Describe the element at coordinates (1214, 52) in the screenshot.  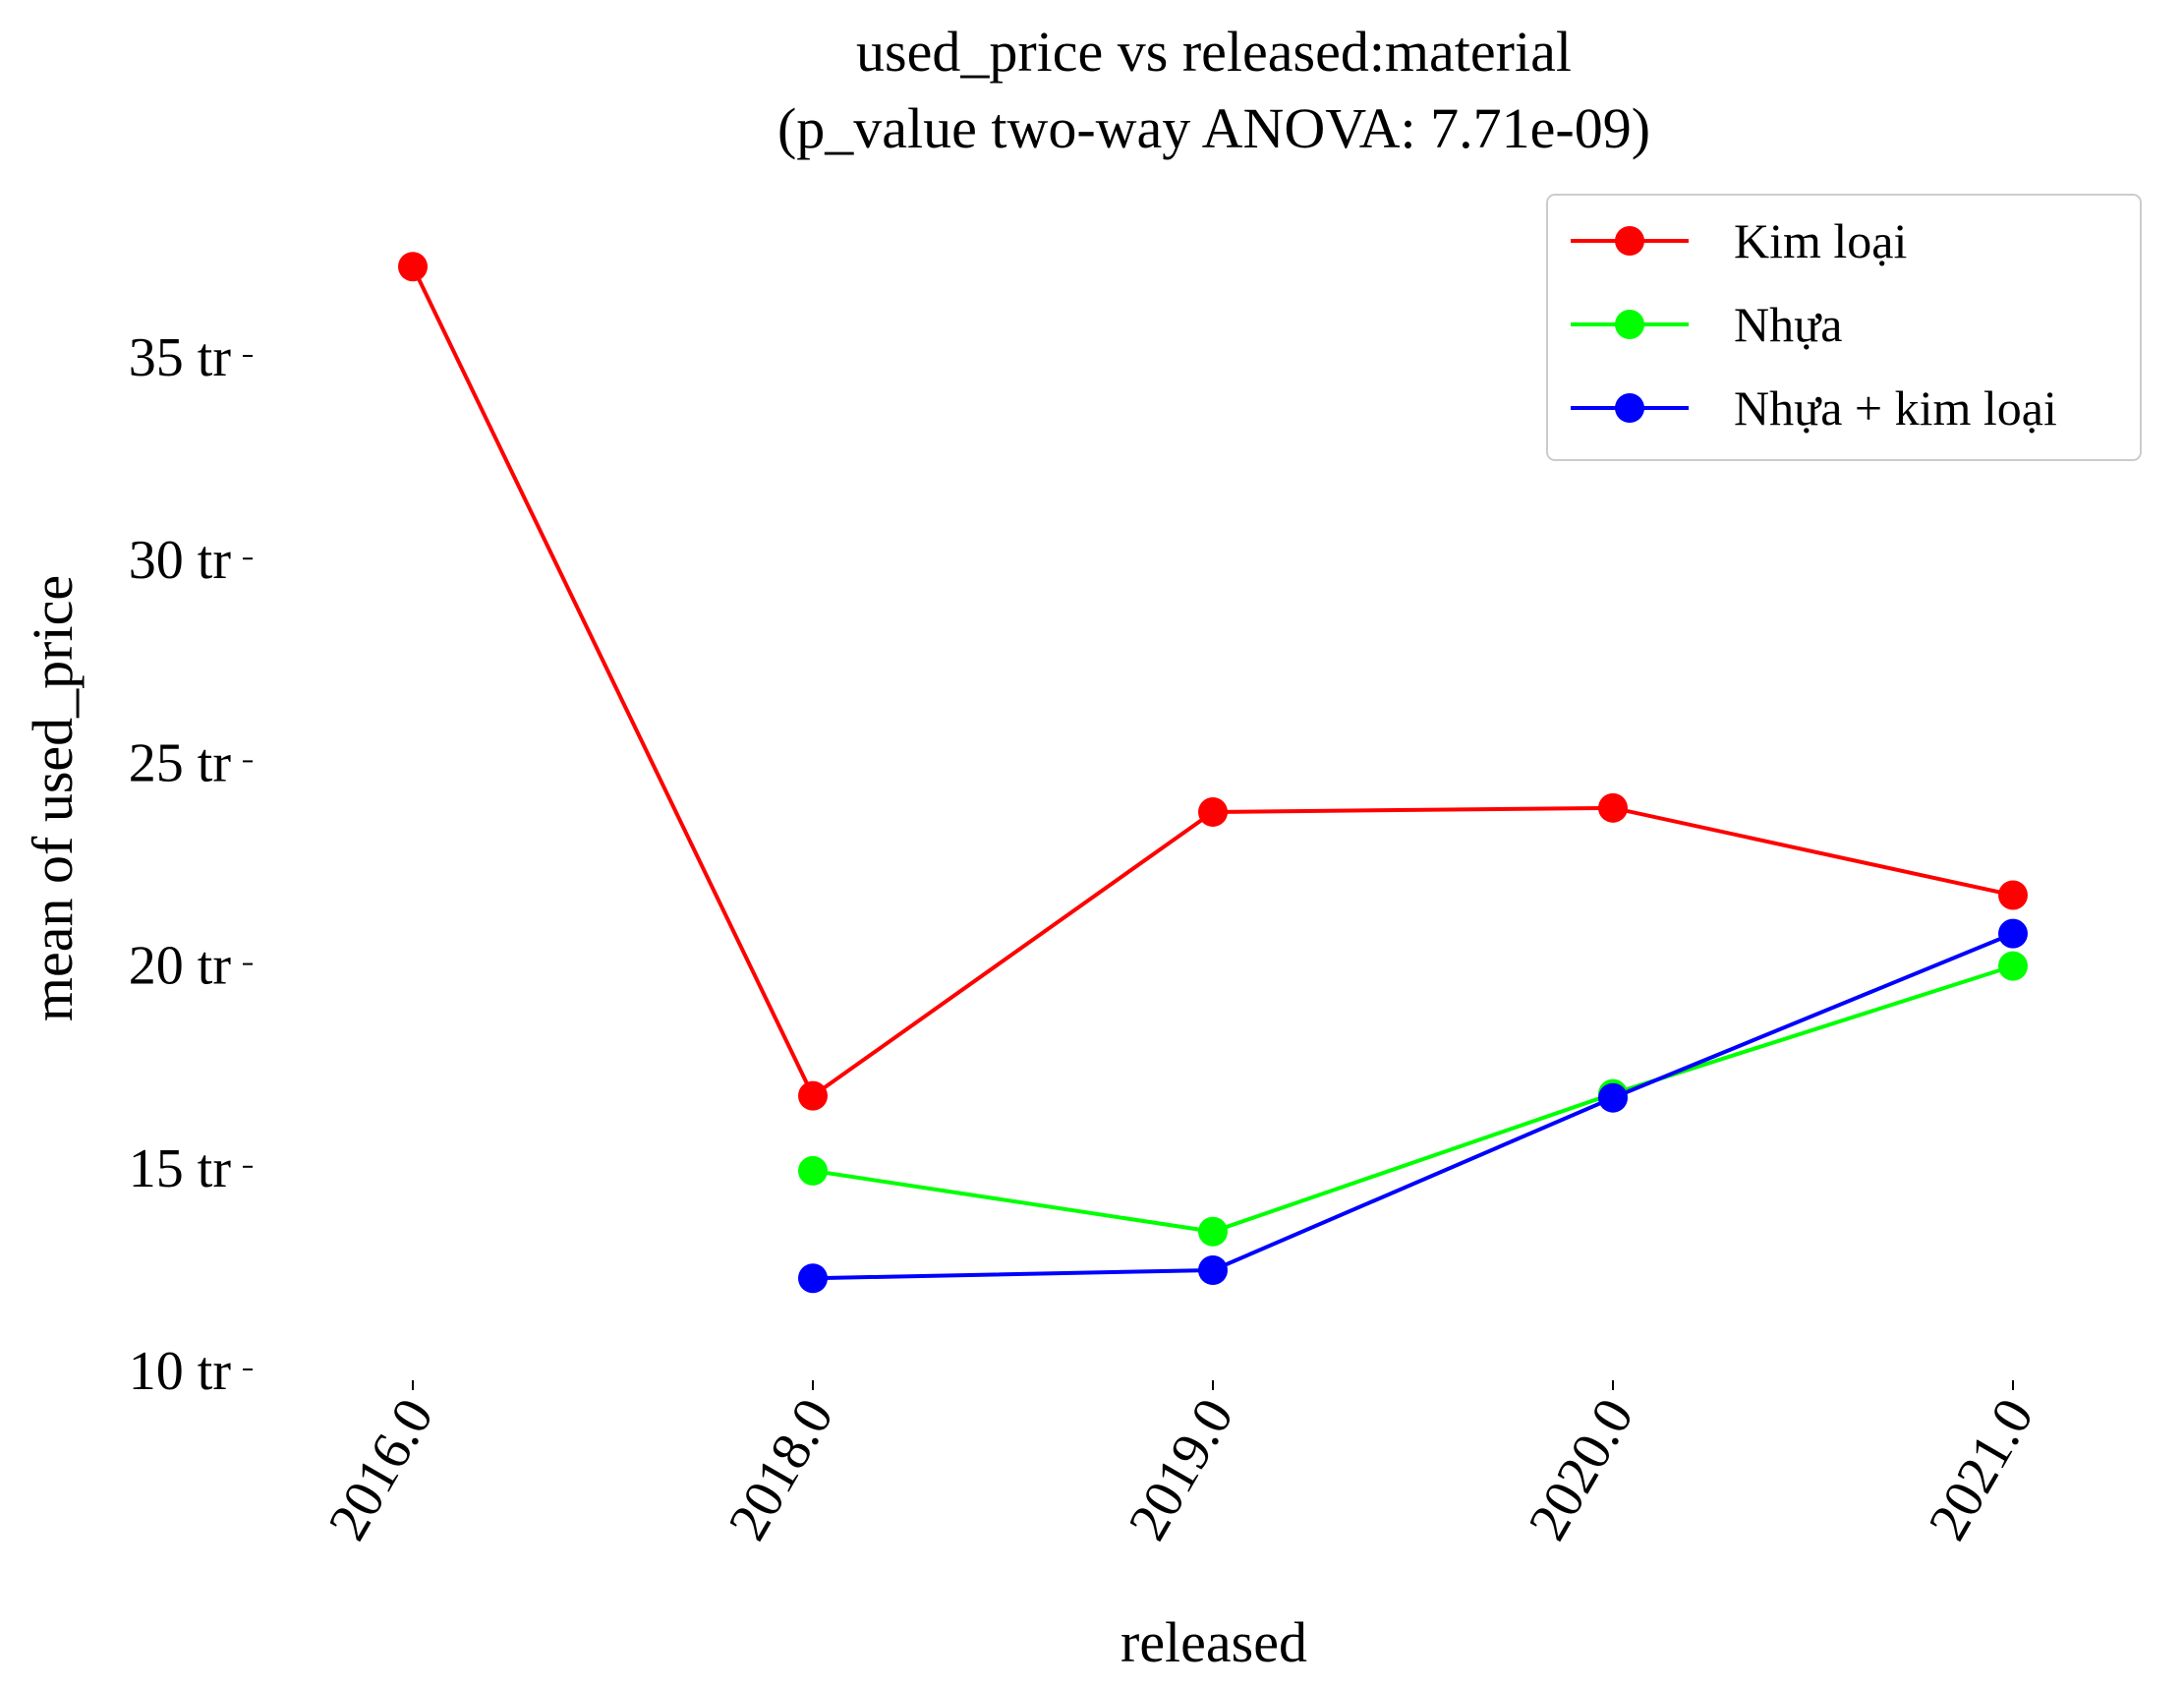
I see `chart-title: used_price vs released:material` at that location.